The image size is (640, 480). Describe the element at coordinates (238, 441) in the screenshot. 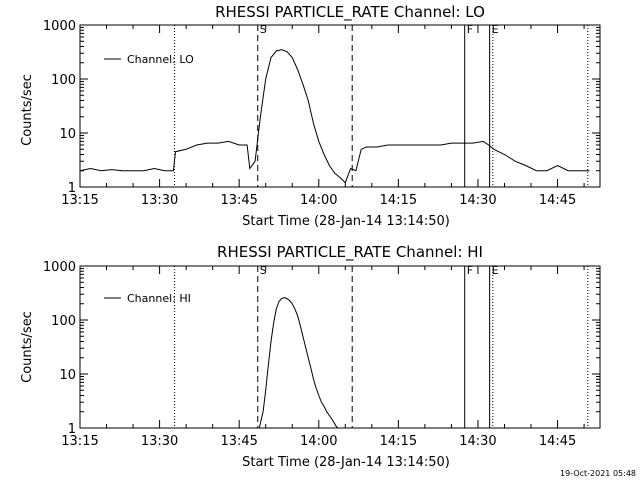

I see `x-tick-label-hi-2: 13:45` at that location.